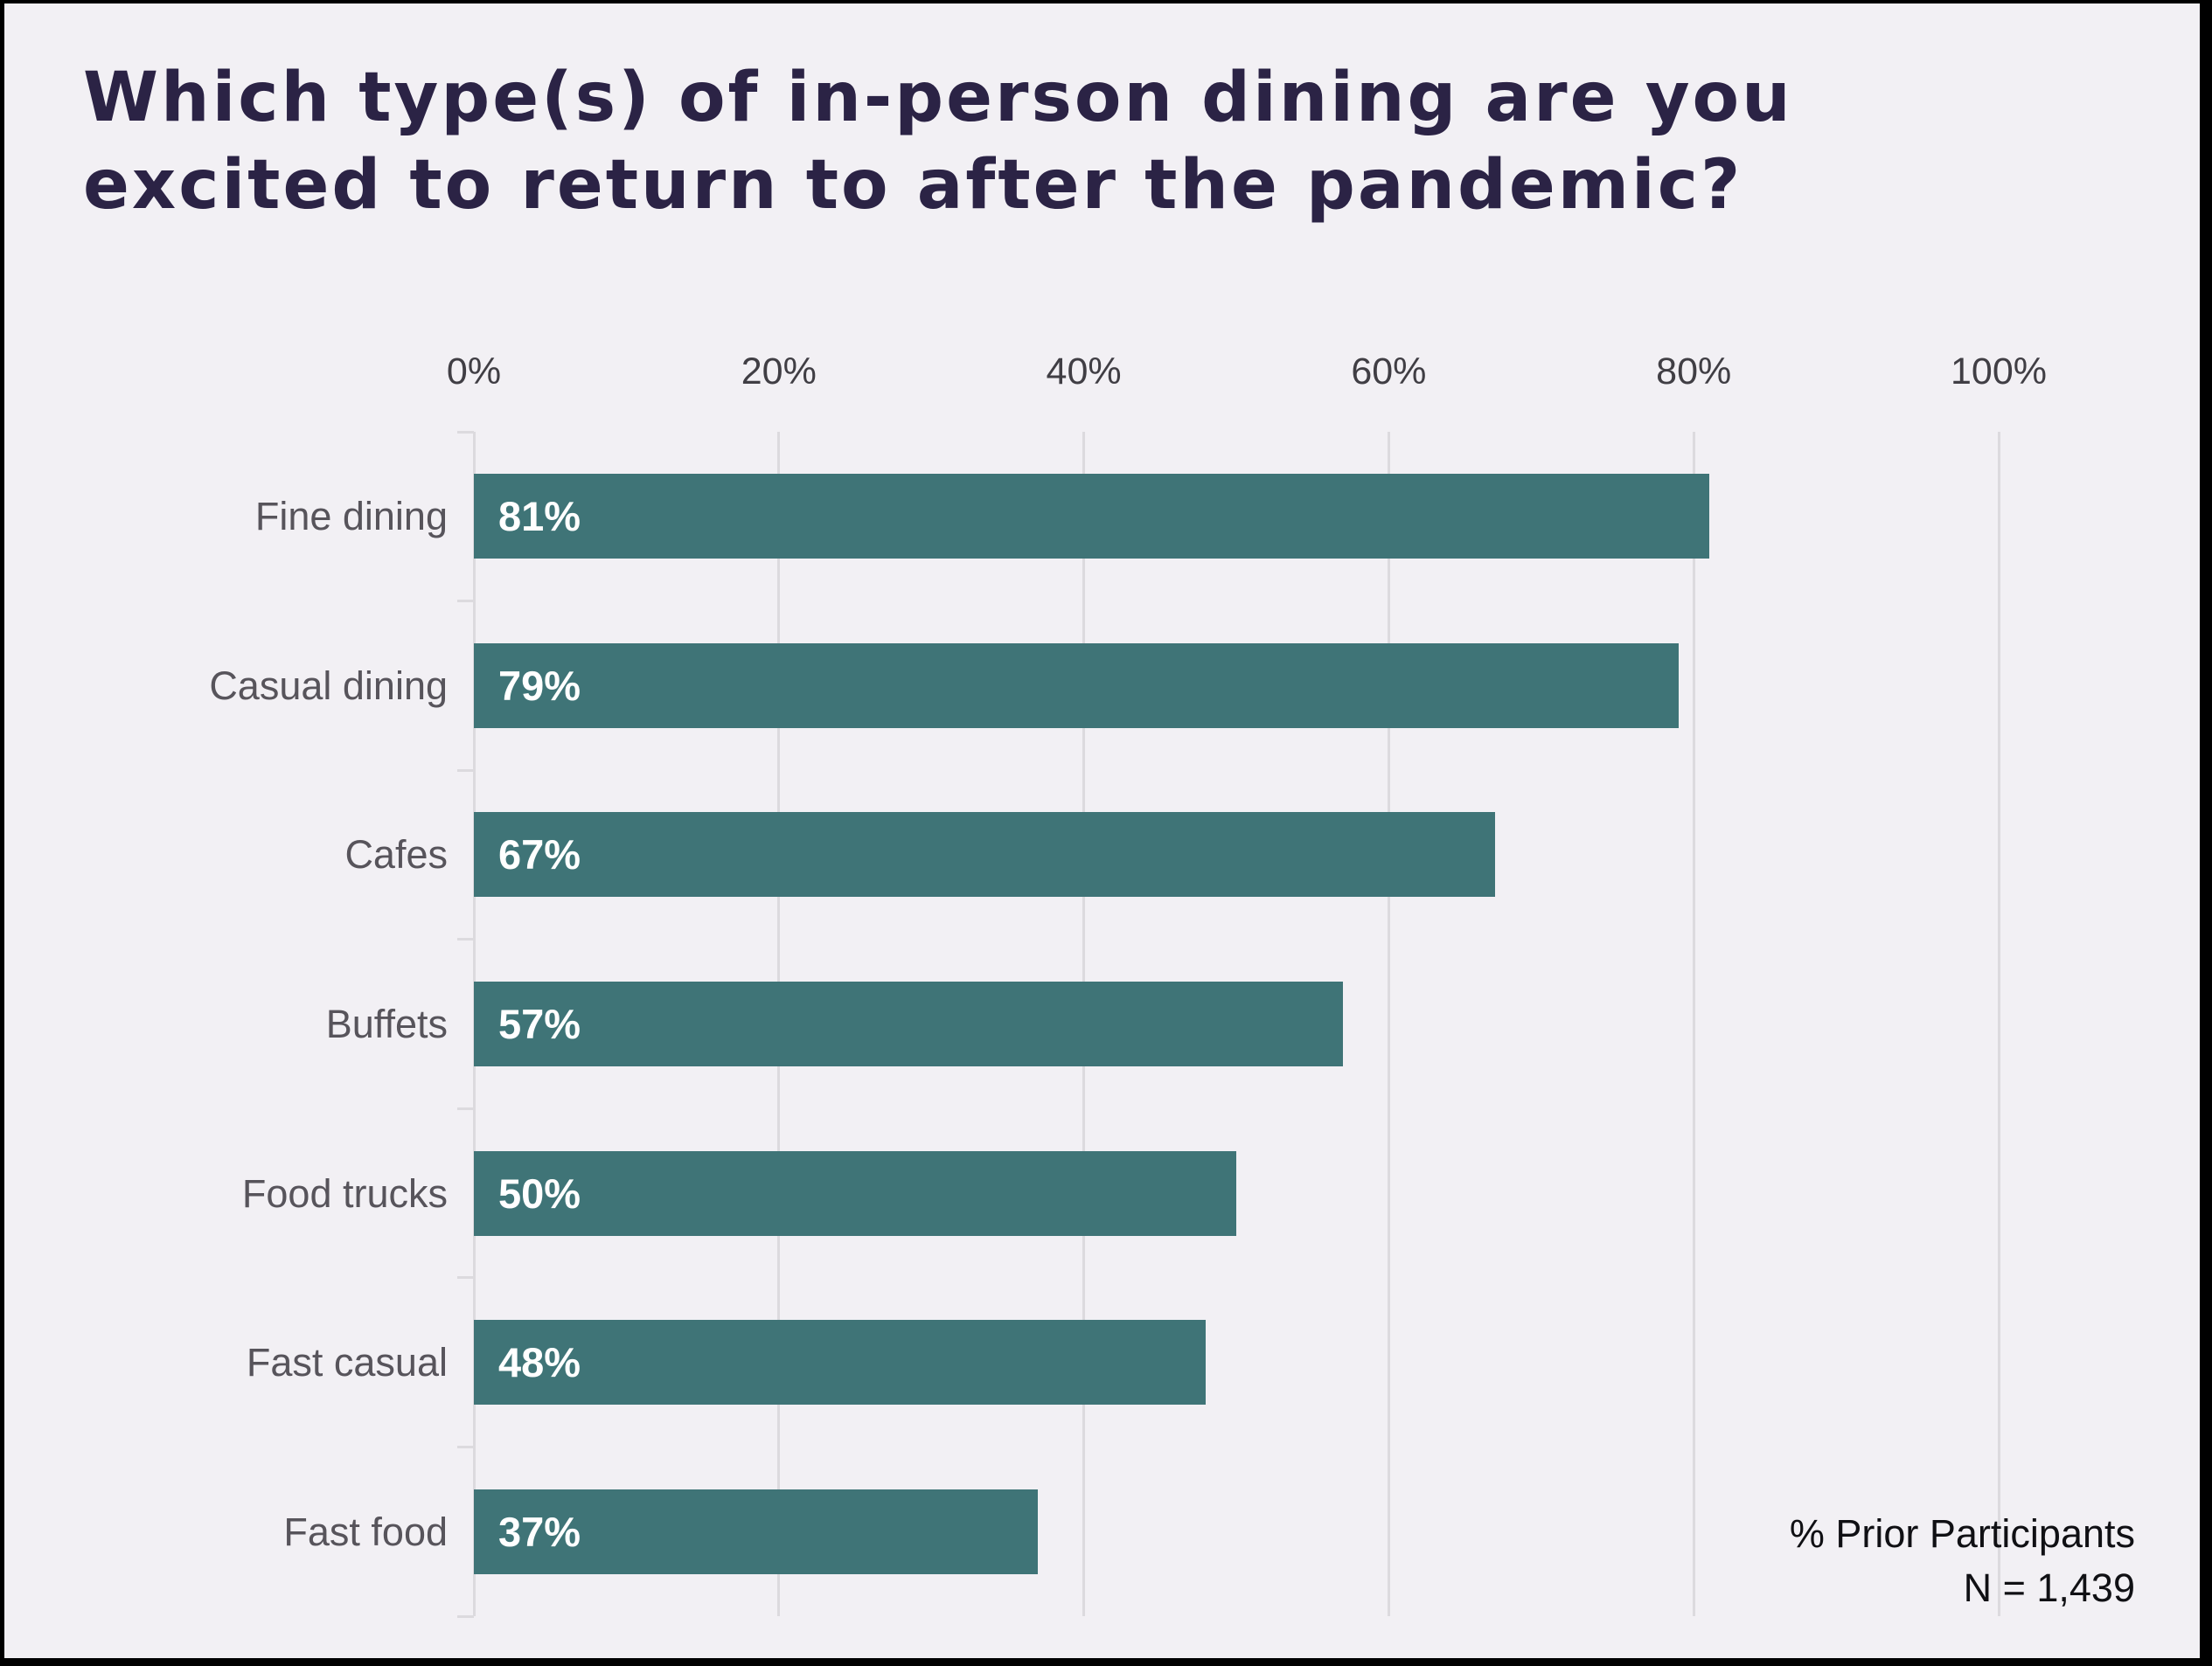  Describe the element at coordinates (386, 1024) in the screenshot. I see `category-label-buffets: Buffets` at that location.